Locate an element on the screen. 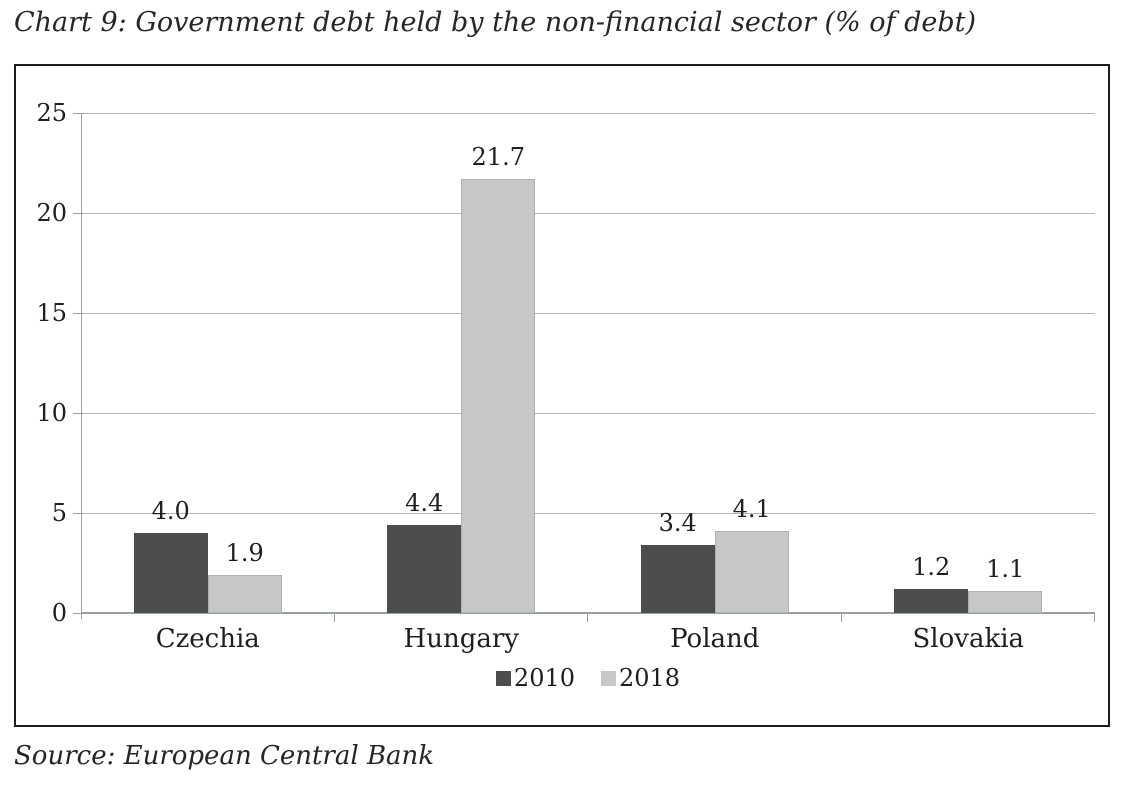  x-axis-line is located at coordinates (588, 613).